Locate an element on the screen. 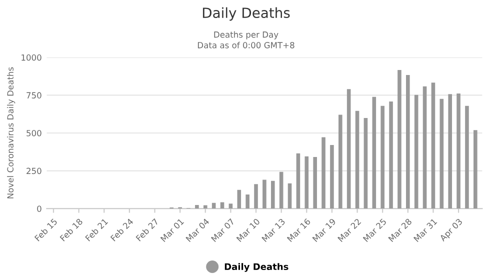  x-tick-label: Mar 07 is located at coordinates (222, 230).